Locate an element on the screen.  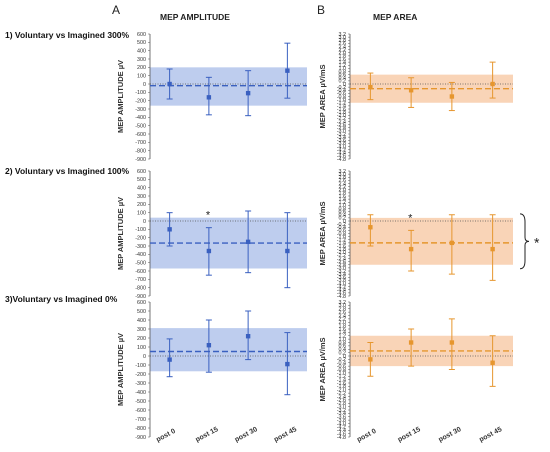
panel-letter-b: B is located at coordinates (321, 10).